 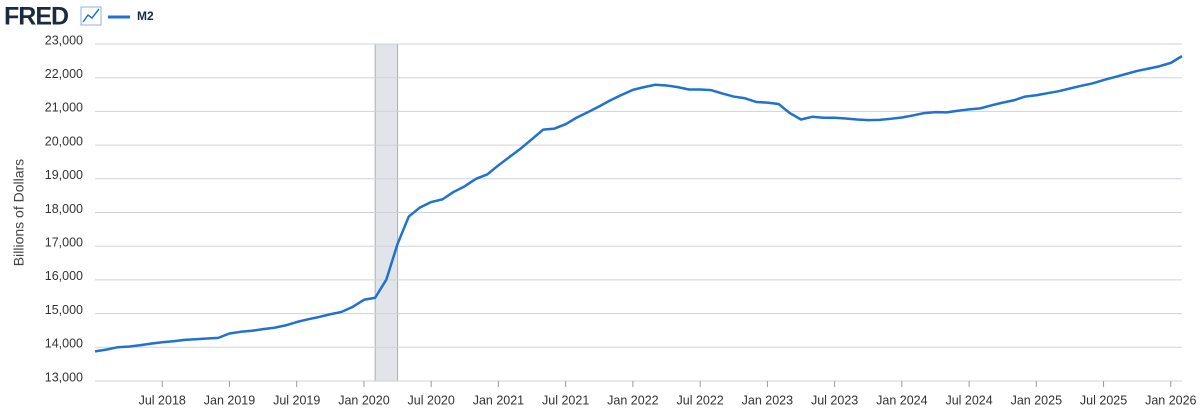 What do you see at coordinates (834, 400) in the screenshot?
I see `x-tick-label: Jul 2023` at bounding box center [834, 400].